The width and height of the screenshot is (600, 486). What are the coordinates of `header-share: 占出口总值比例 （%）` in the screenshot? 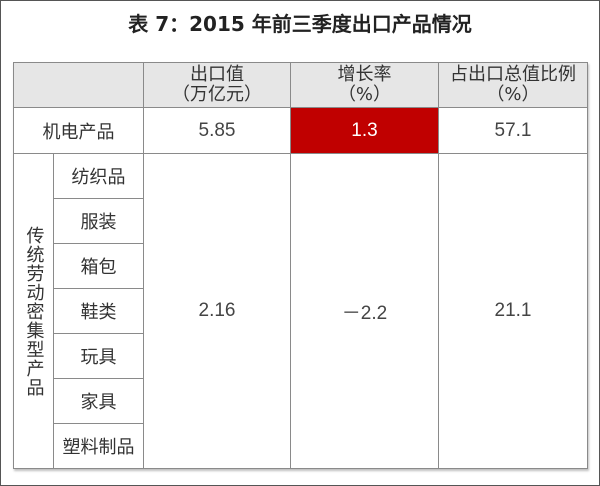 It's located at (513, 85).